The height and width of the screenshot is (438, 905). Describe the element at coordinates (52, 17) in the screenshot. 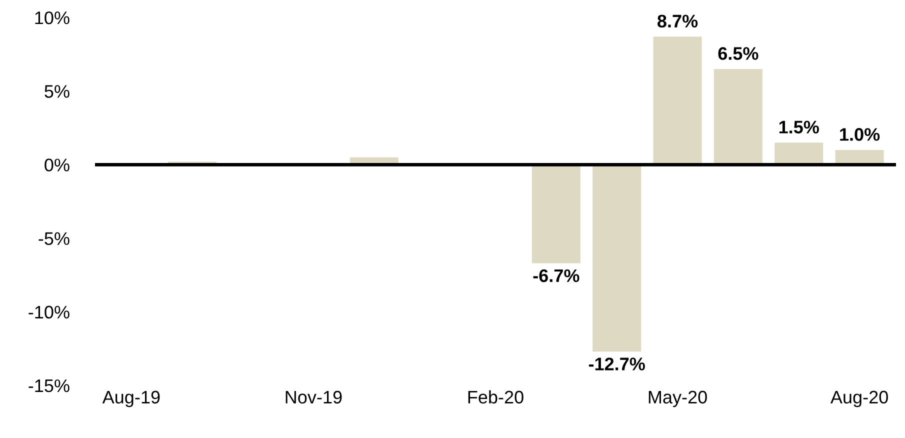

I see `y-tick-label: 10%` at that location.